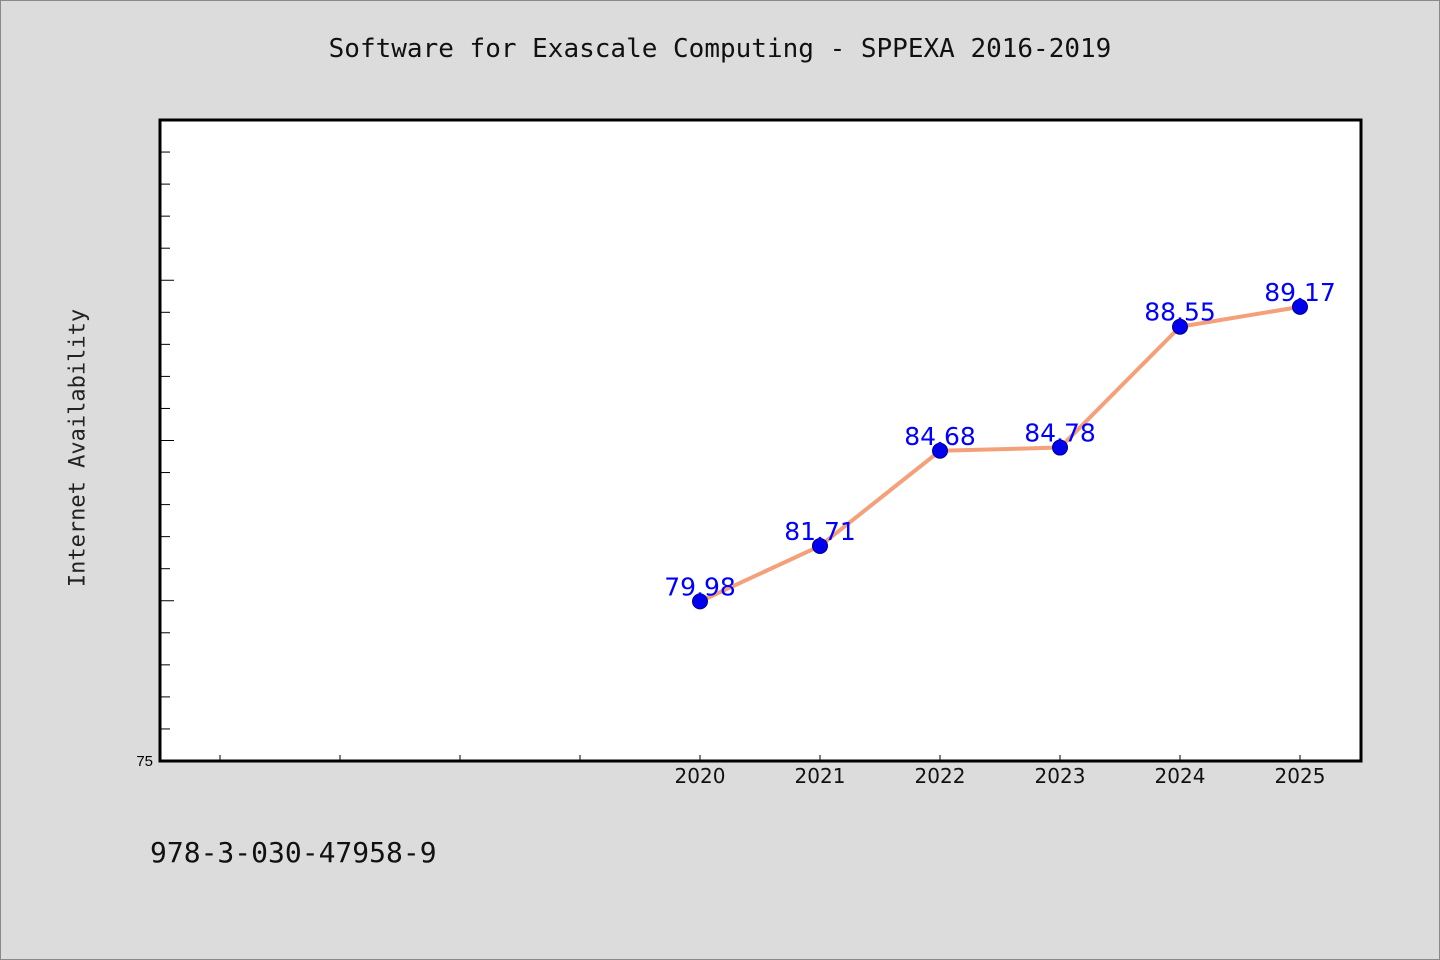 This screenshot has height=960, width=1440. I want to click on data-label: 89.17, so click(1300, 292).